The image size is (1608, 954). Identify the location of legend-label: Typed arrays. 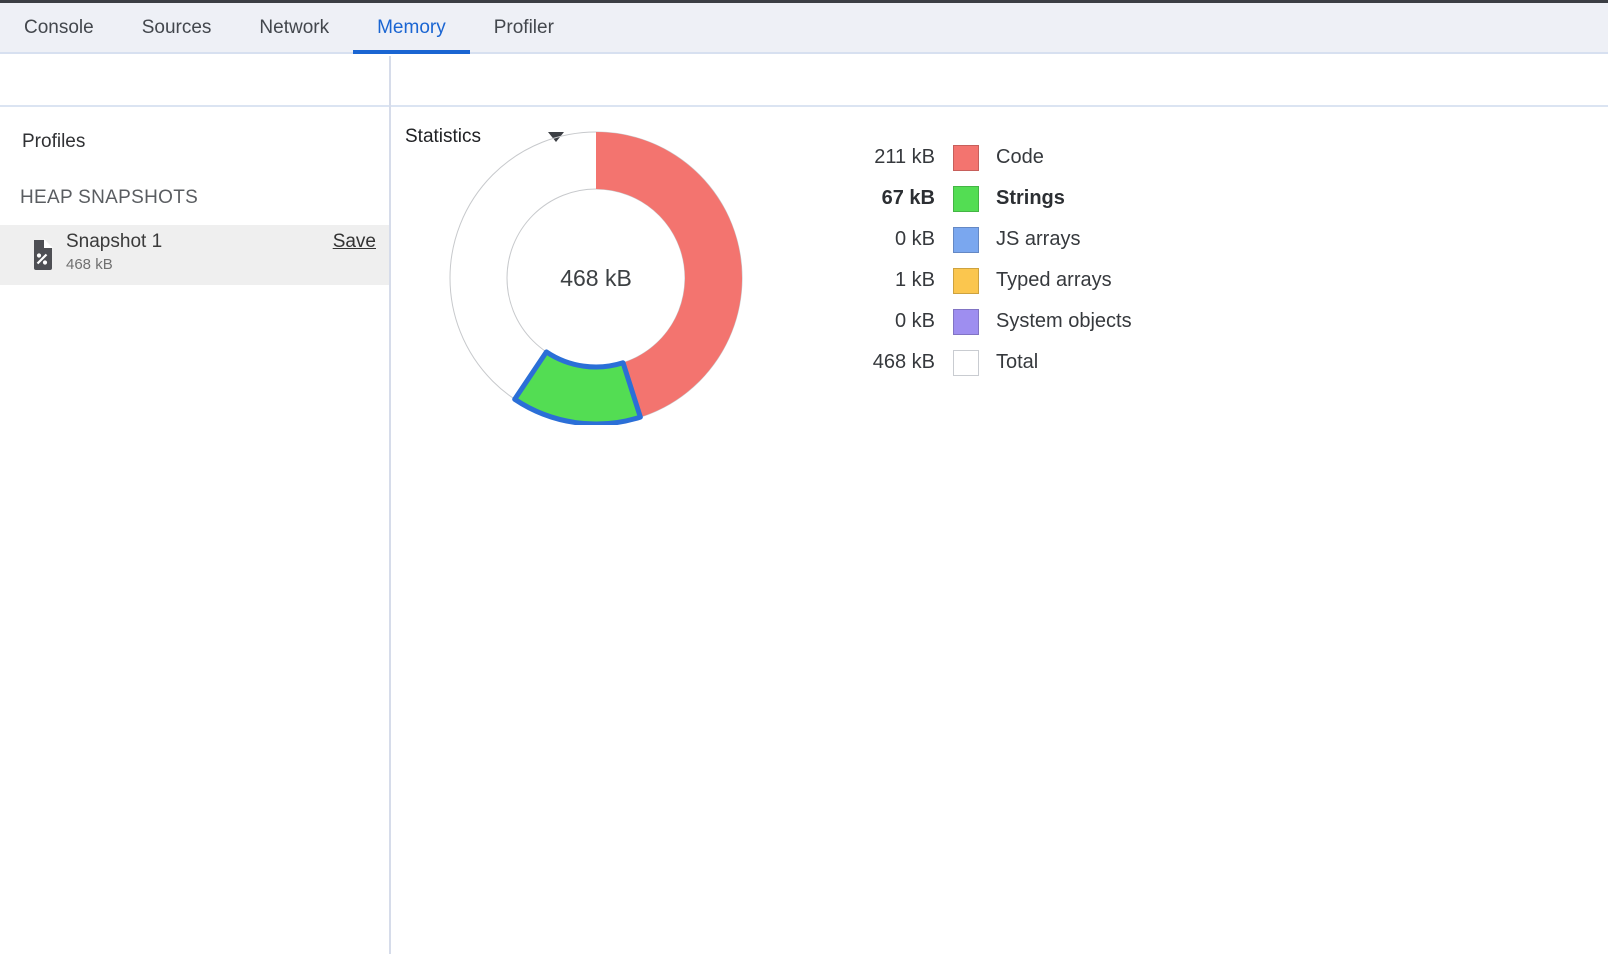
(1054, 280).